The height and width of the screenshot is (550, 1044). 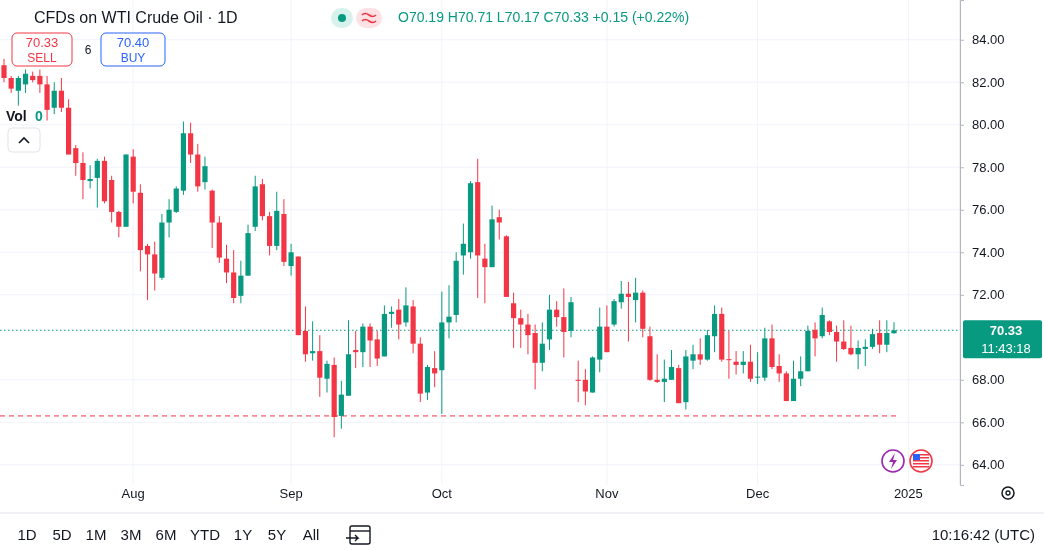 I want to click on text: CFDs on WTI Crude Oil · 1D, so click(x=136, y=17).